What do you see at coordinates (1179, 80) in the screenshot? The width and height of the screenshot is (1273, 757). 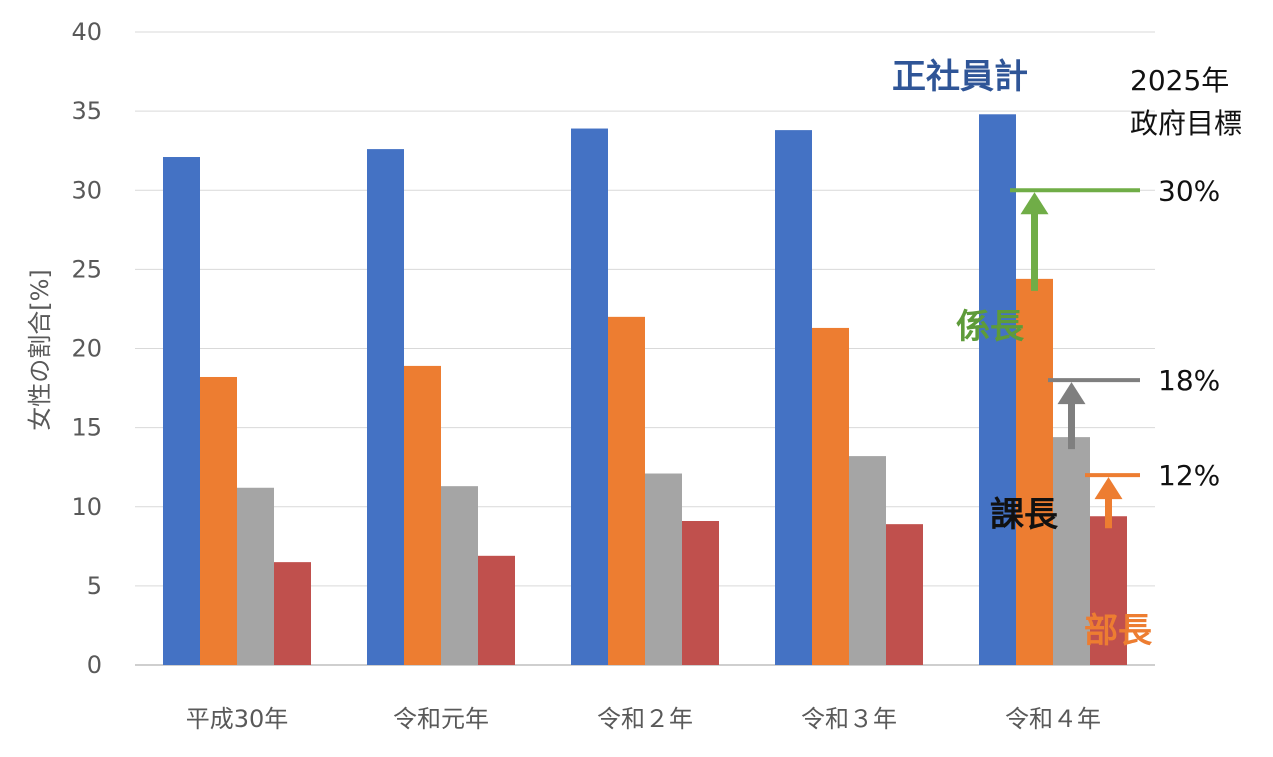 I see `target-header-line1: 2025年` at bounding box center [1179, 80].